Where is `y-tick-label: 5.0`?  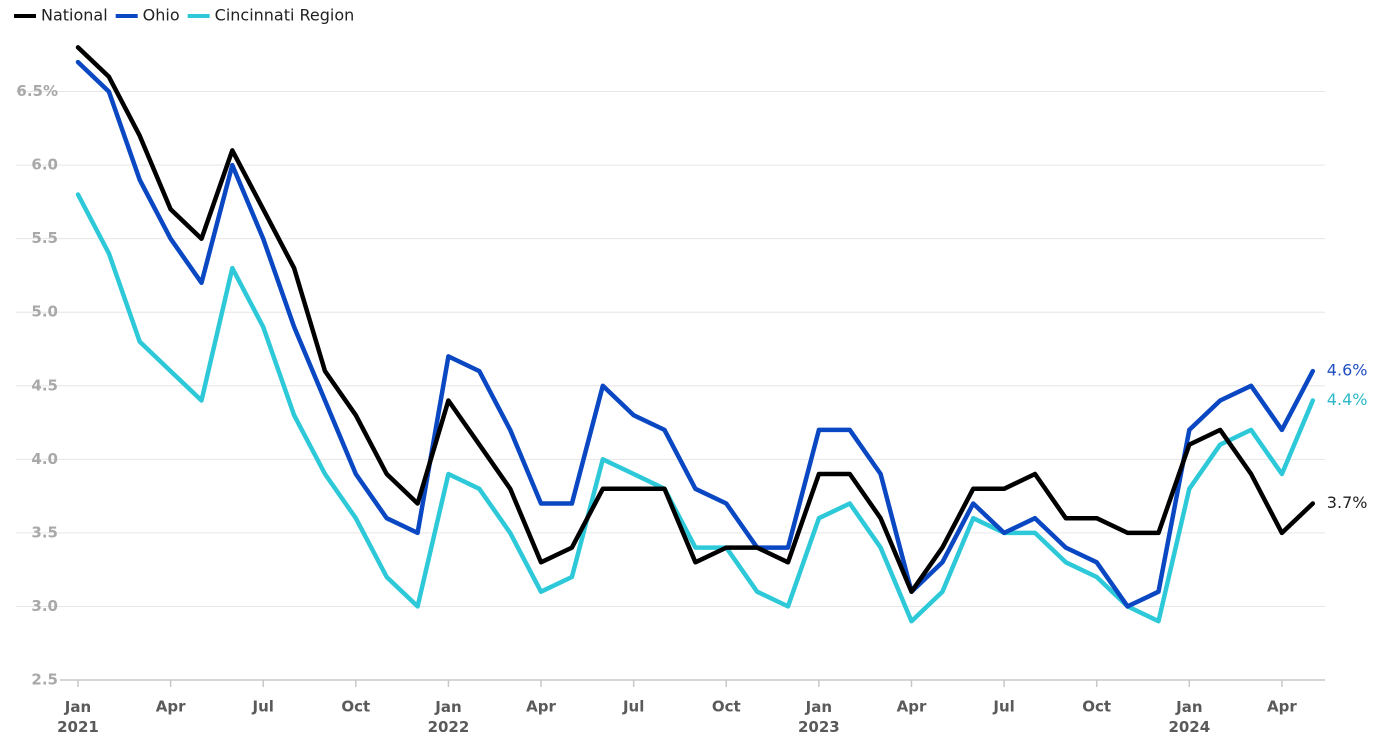
y-tick-label: 5.0 is located at coordinates (44, 312).